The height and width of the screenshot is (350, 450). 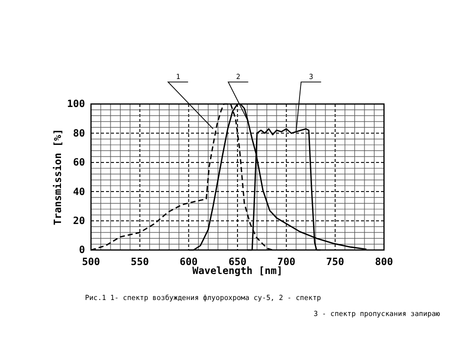 What do you see at coordinates (139, 262) in the screenshot?
I see `x-tick-label: 550` at bounding box center [139, 262].